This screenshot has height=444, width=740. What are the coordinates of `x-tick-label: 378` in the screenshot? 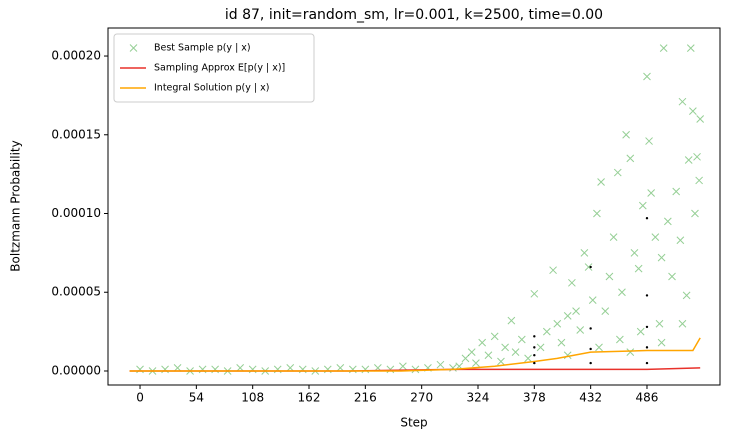 It's located at (534, 398).